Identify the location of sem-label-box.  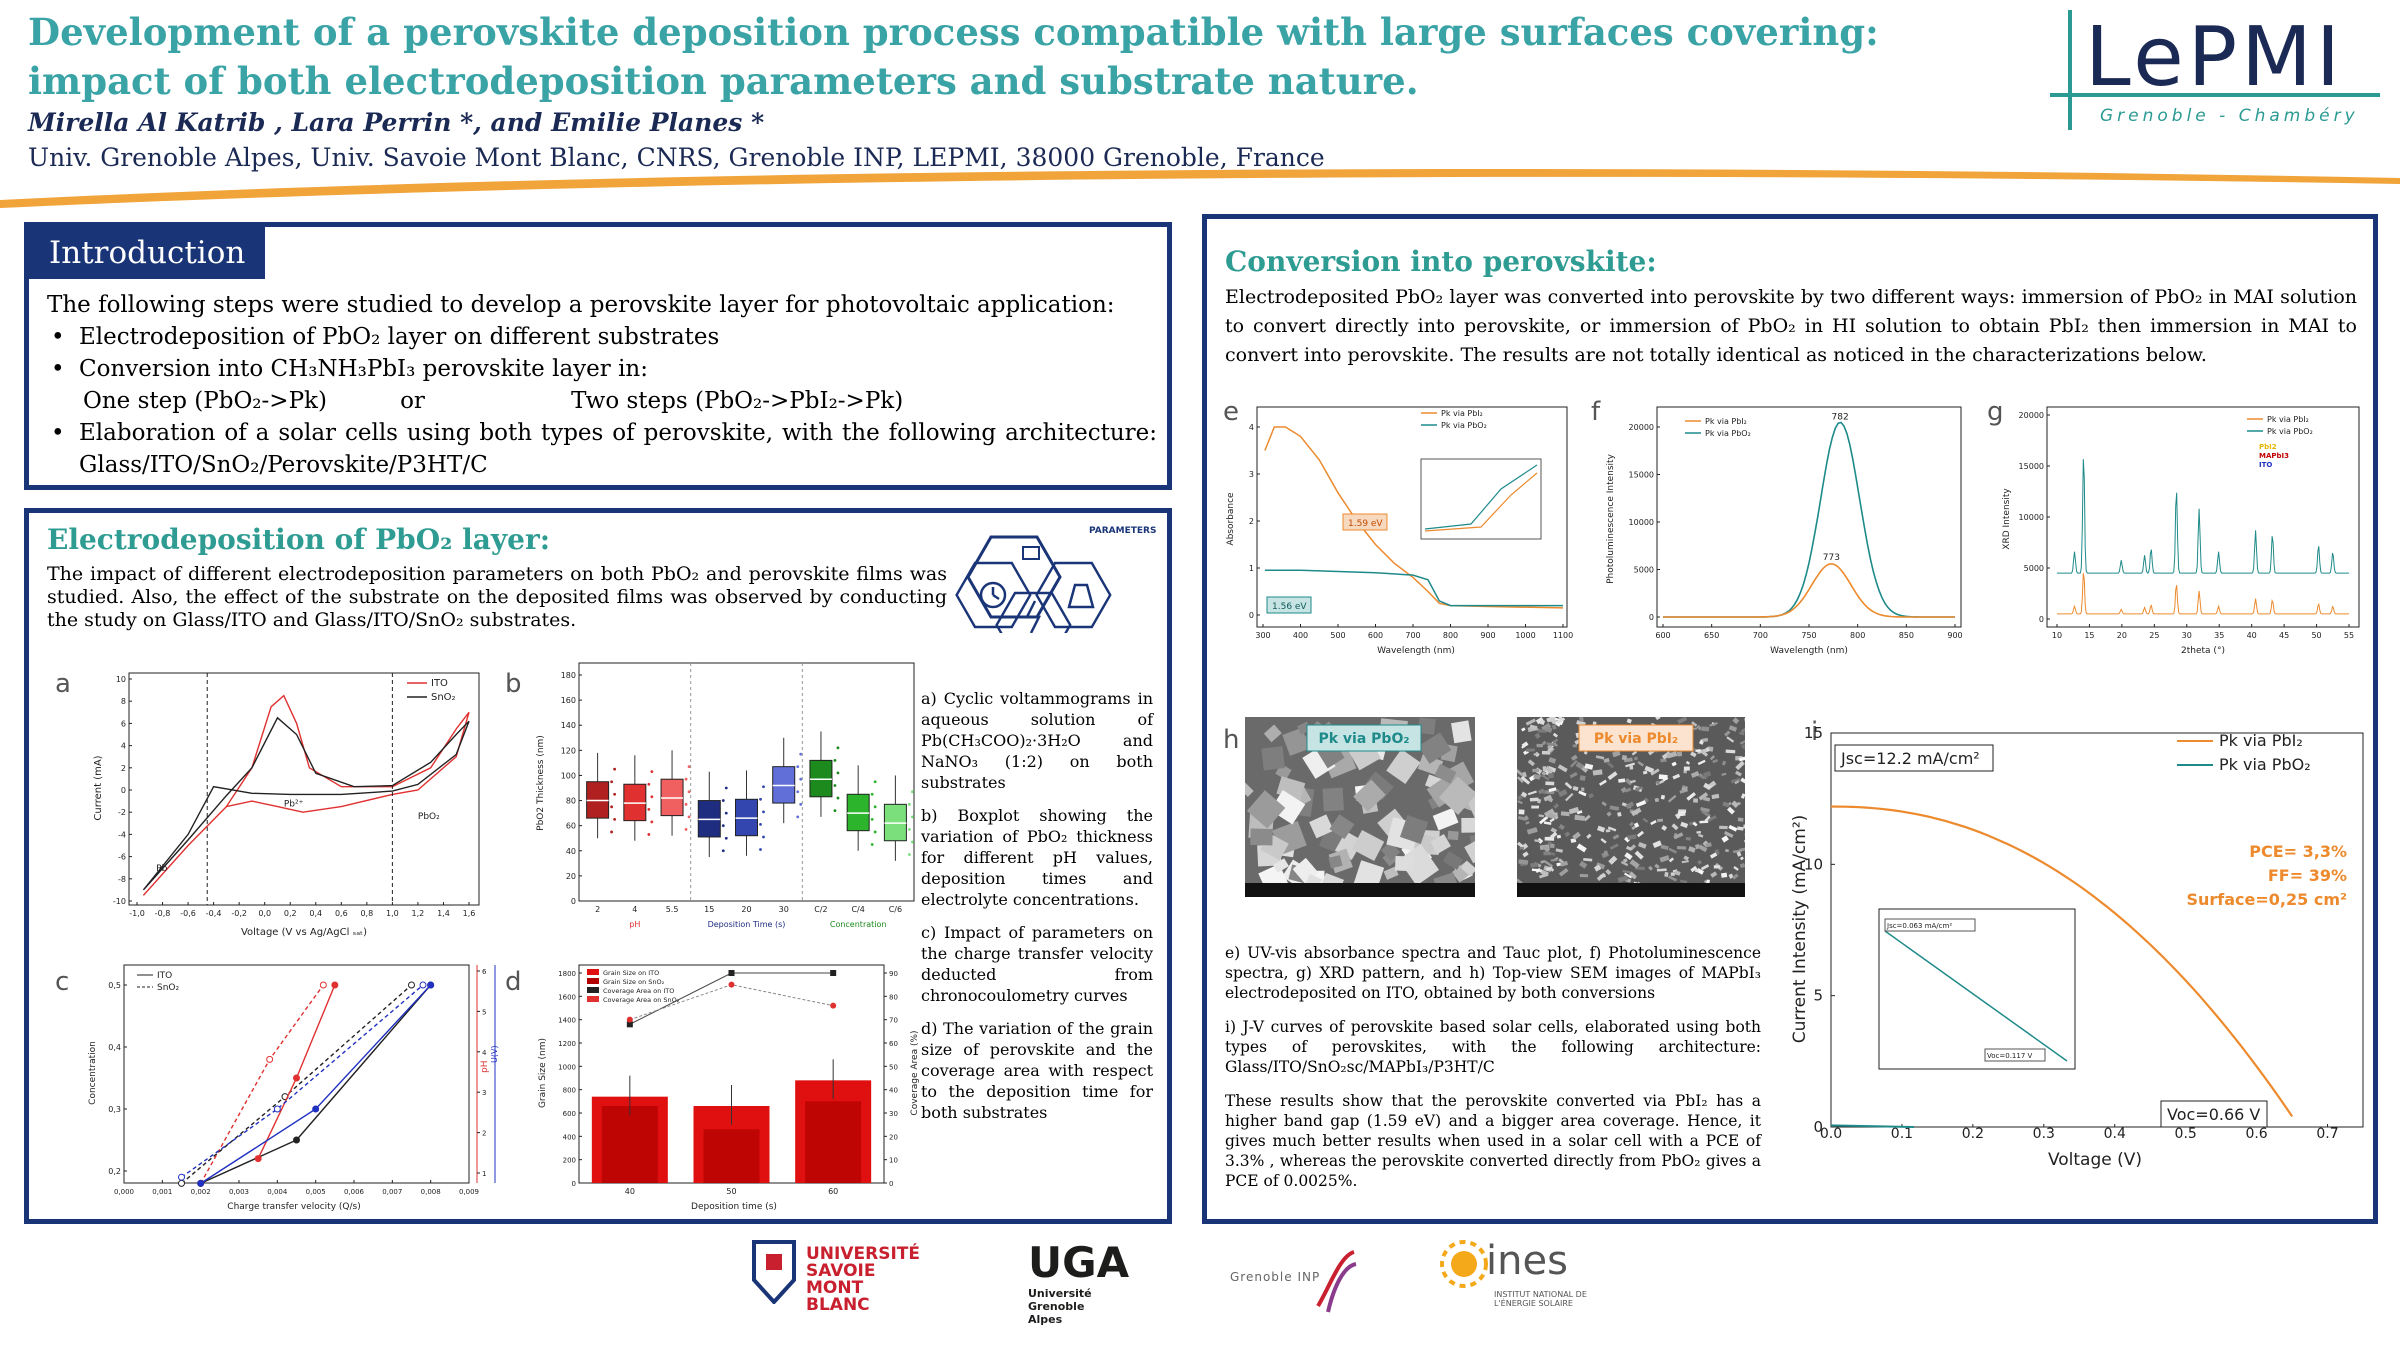
(1364, 738).